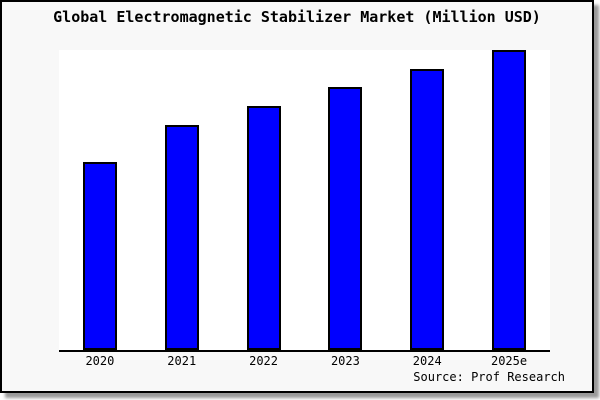 The width and height of the screenshot is (600, 400). What do you see at coordinates (427, 209) in the screenshot?
I see `bar-2024` at bounding box center [427, 209].